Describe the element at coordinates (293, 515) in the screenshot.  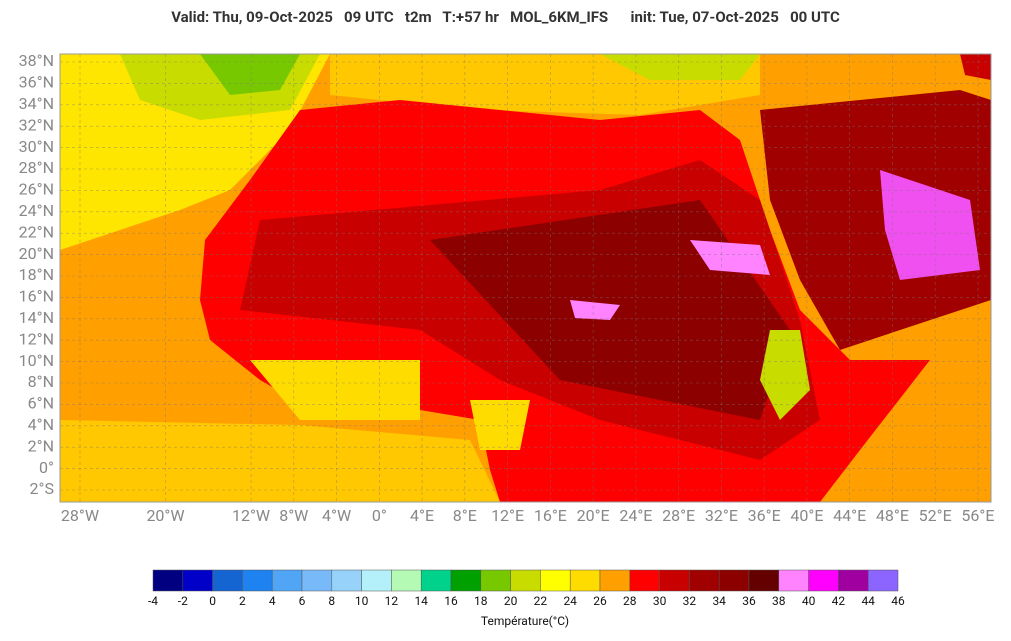
I see `lon-label: 8°W` at that location.